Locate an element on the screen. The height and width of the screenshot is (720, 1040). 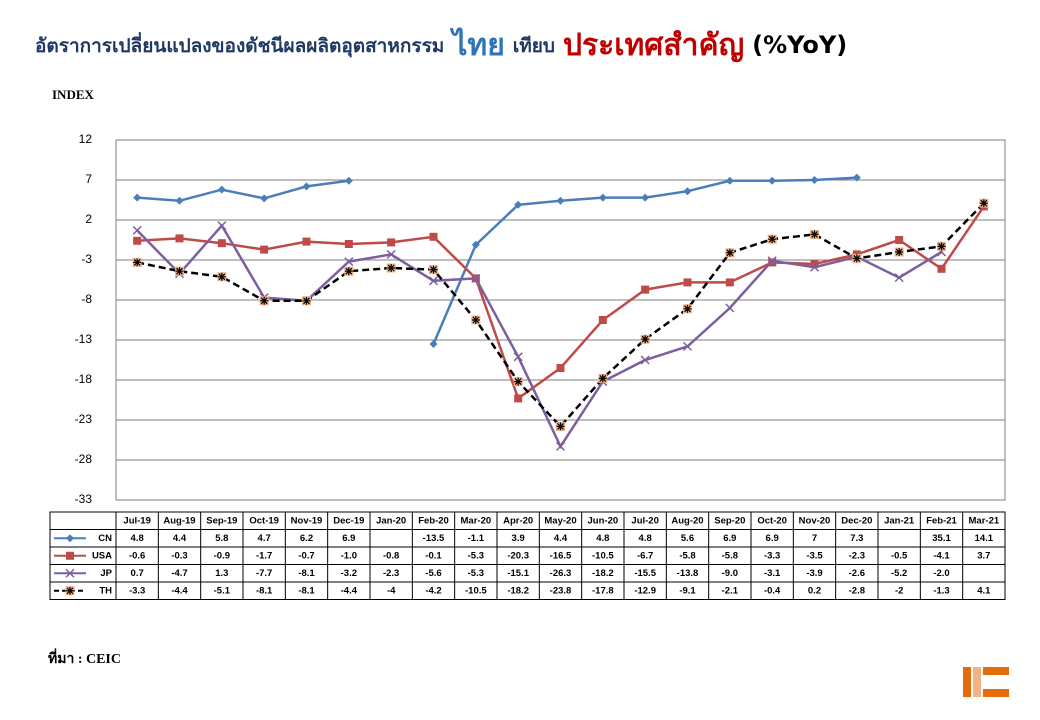
table-header: Nov-19 is located at coordinates (307, 520).